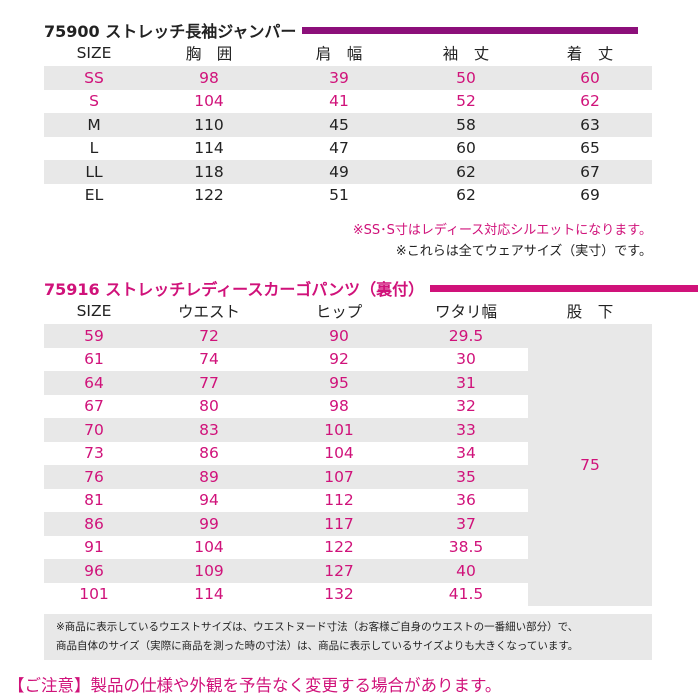 The width and height of the screenshot is (700, 700). Describe the element at coordinates (466, 54) in the screenshot. I see `header-sleeve: 袖 丈` at that location.